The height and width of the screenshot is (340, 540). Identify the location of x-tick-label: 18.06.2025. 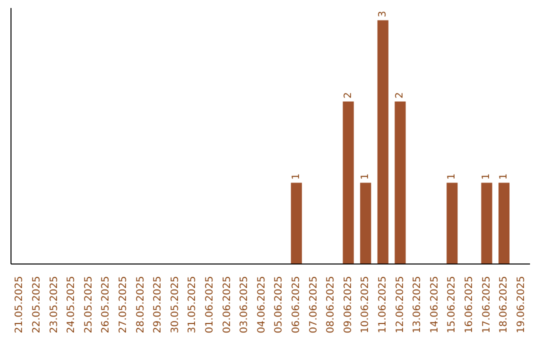
(504, 305).